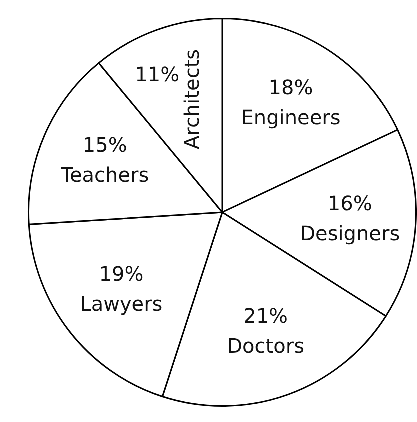 The height and width of the screenshot is (422, 417). I want to click on data-label: 18%, so click(291, 88).